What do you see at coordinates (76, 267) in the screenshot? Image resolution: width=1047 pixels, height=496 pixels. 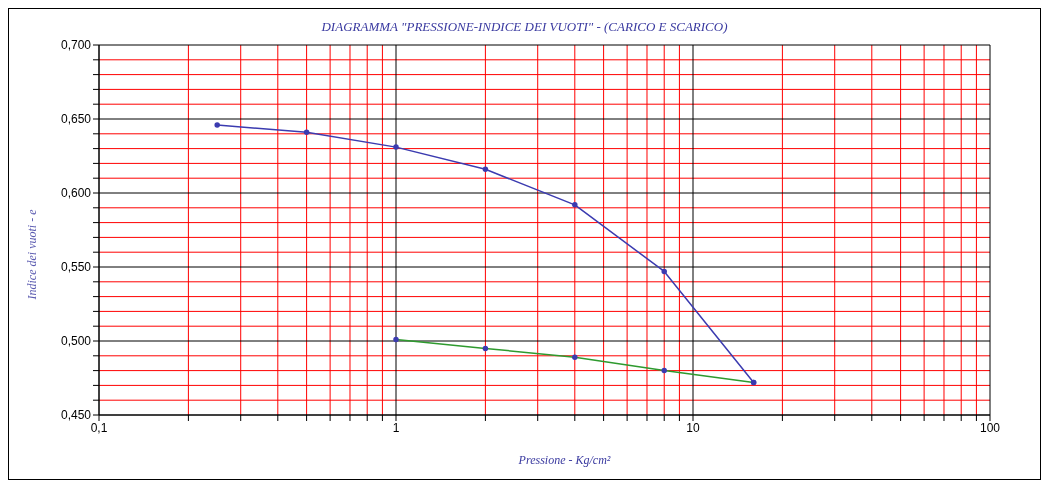 I see `y-tick-label: 0,550` at bounding box center [76, 267].